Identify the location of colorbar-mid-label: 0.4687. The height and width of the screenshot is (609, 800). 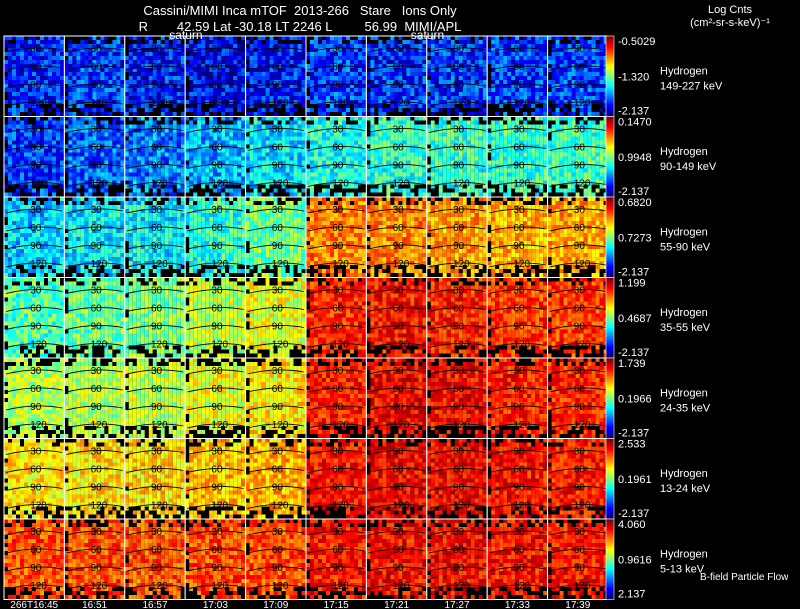
(635, 319).